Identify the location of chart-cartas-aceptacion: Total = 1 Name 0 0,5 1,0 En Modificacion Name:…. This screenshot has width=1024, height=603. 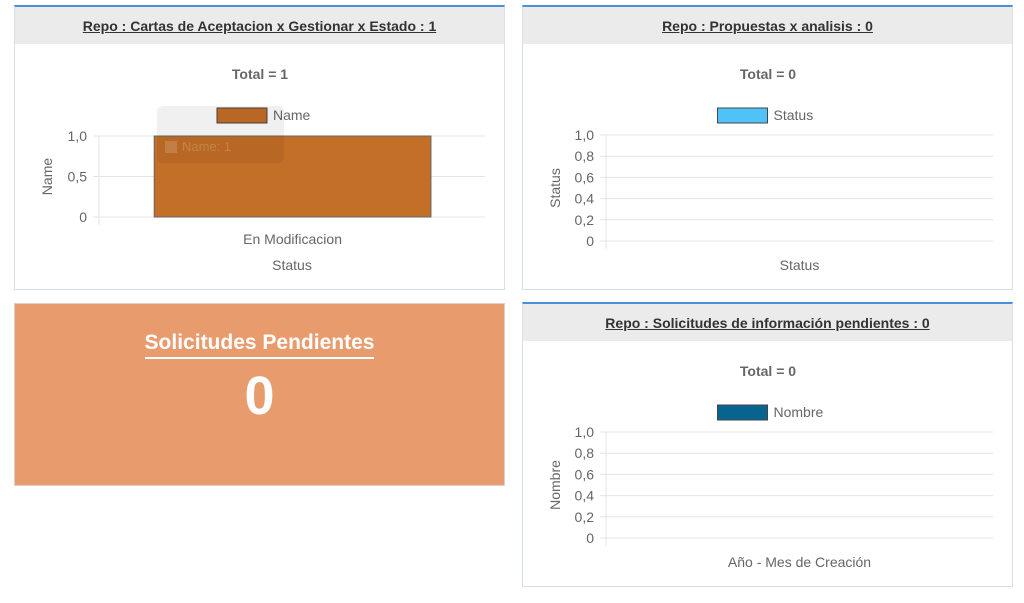
(262, 169).